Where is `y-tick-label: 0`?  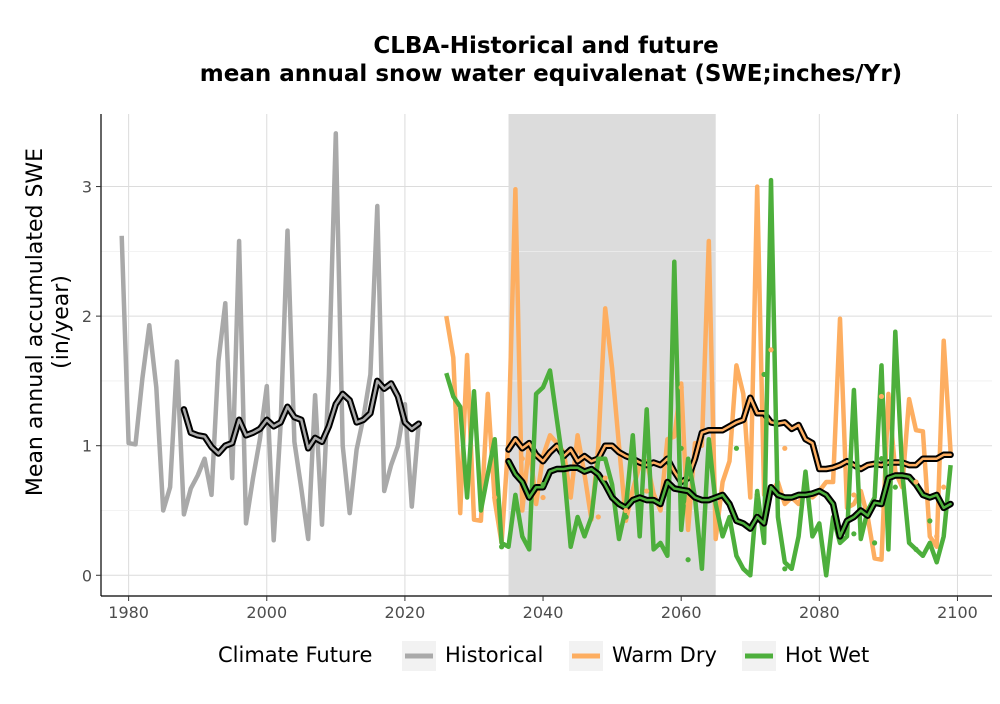 y-tick-label: 0 is located at coordinates (87, 575).